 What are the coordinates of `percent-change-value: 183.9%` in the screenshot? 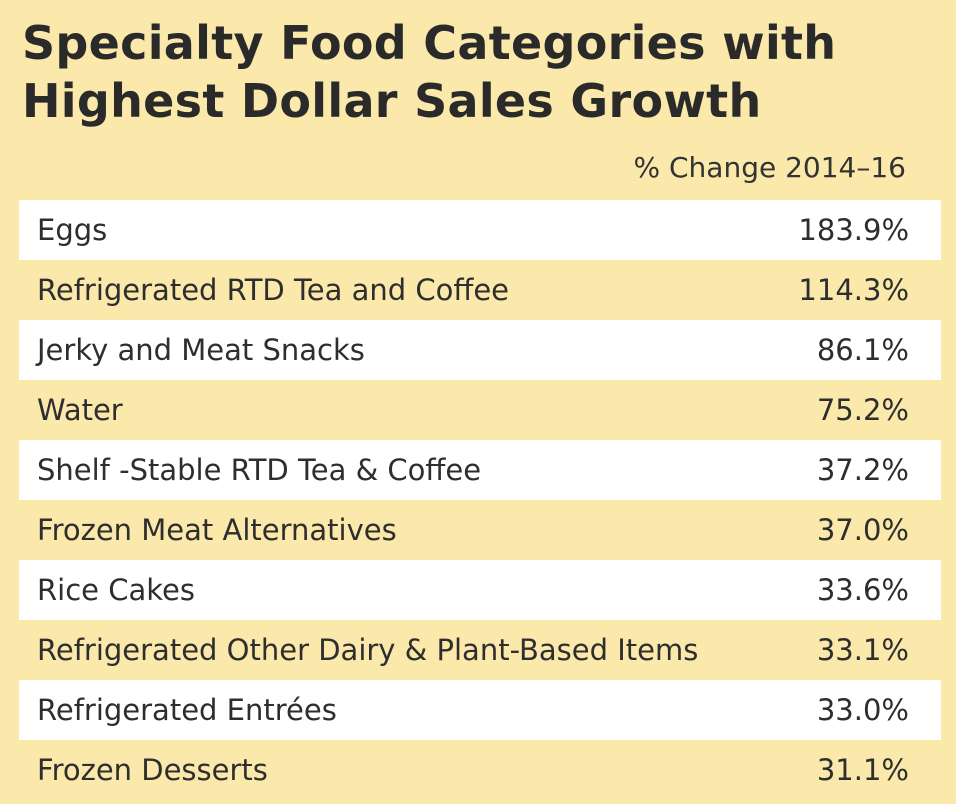 It's located at (853, 230).